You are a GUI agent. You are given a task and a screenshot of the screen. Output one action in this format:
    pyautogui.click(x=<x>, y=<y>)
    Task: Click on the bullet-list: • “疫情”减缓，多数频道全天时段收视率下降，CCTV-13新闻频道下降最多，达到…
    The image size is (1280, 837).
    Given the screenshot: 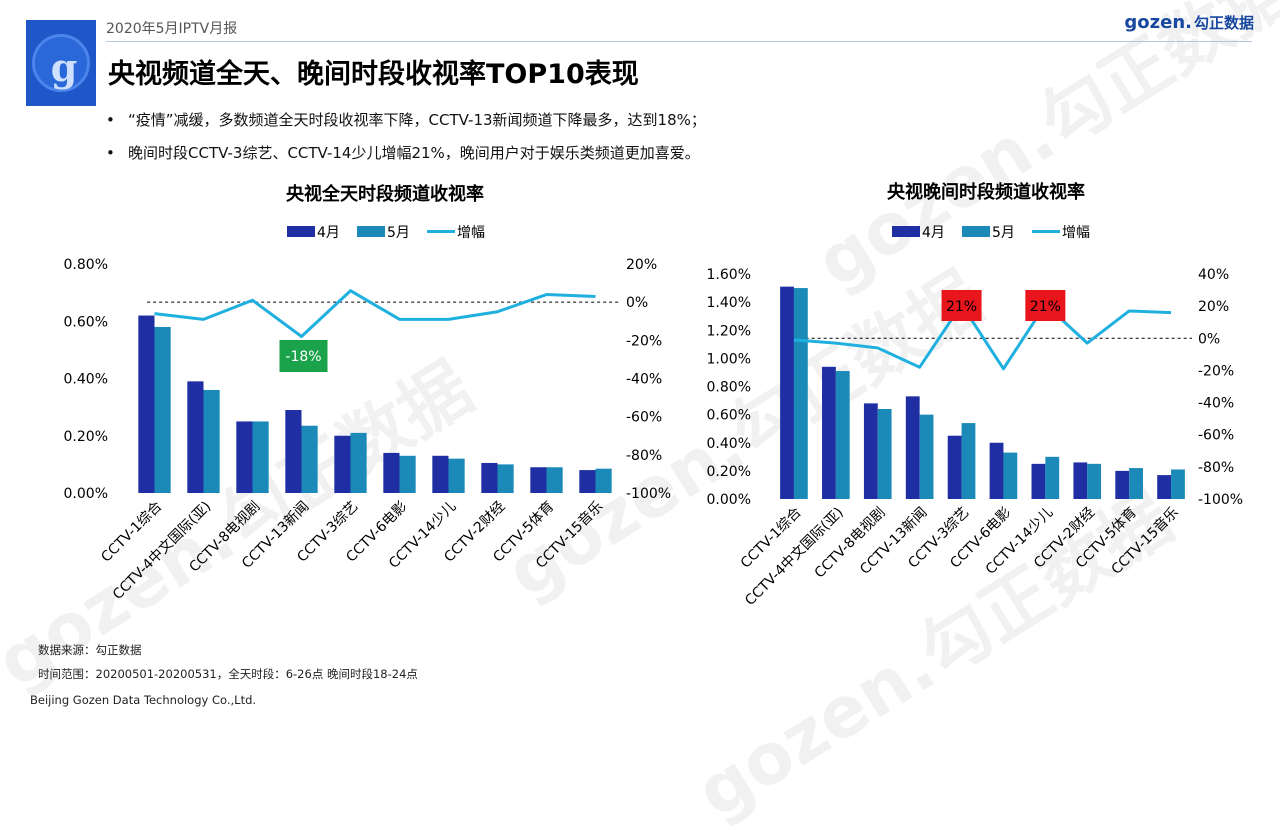 What is the action you would take?
    pyautogui.click(x=406, y=141)
    